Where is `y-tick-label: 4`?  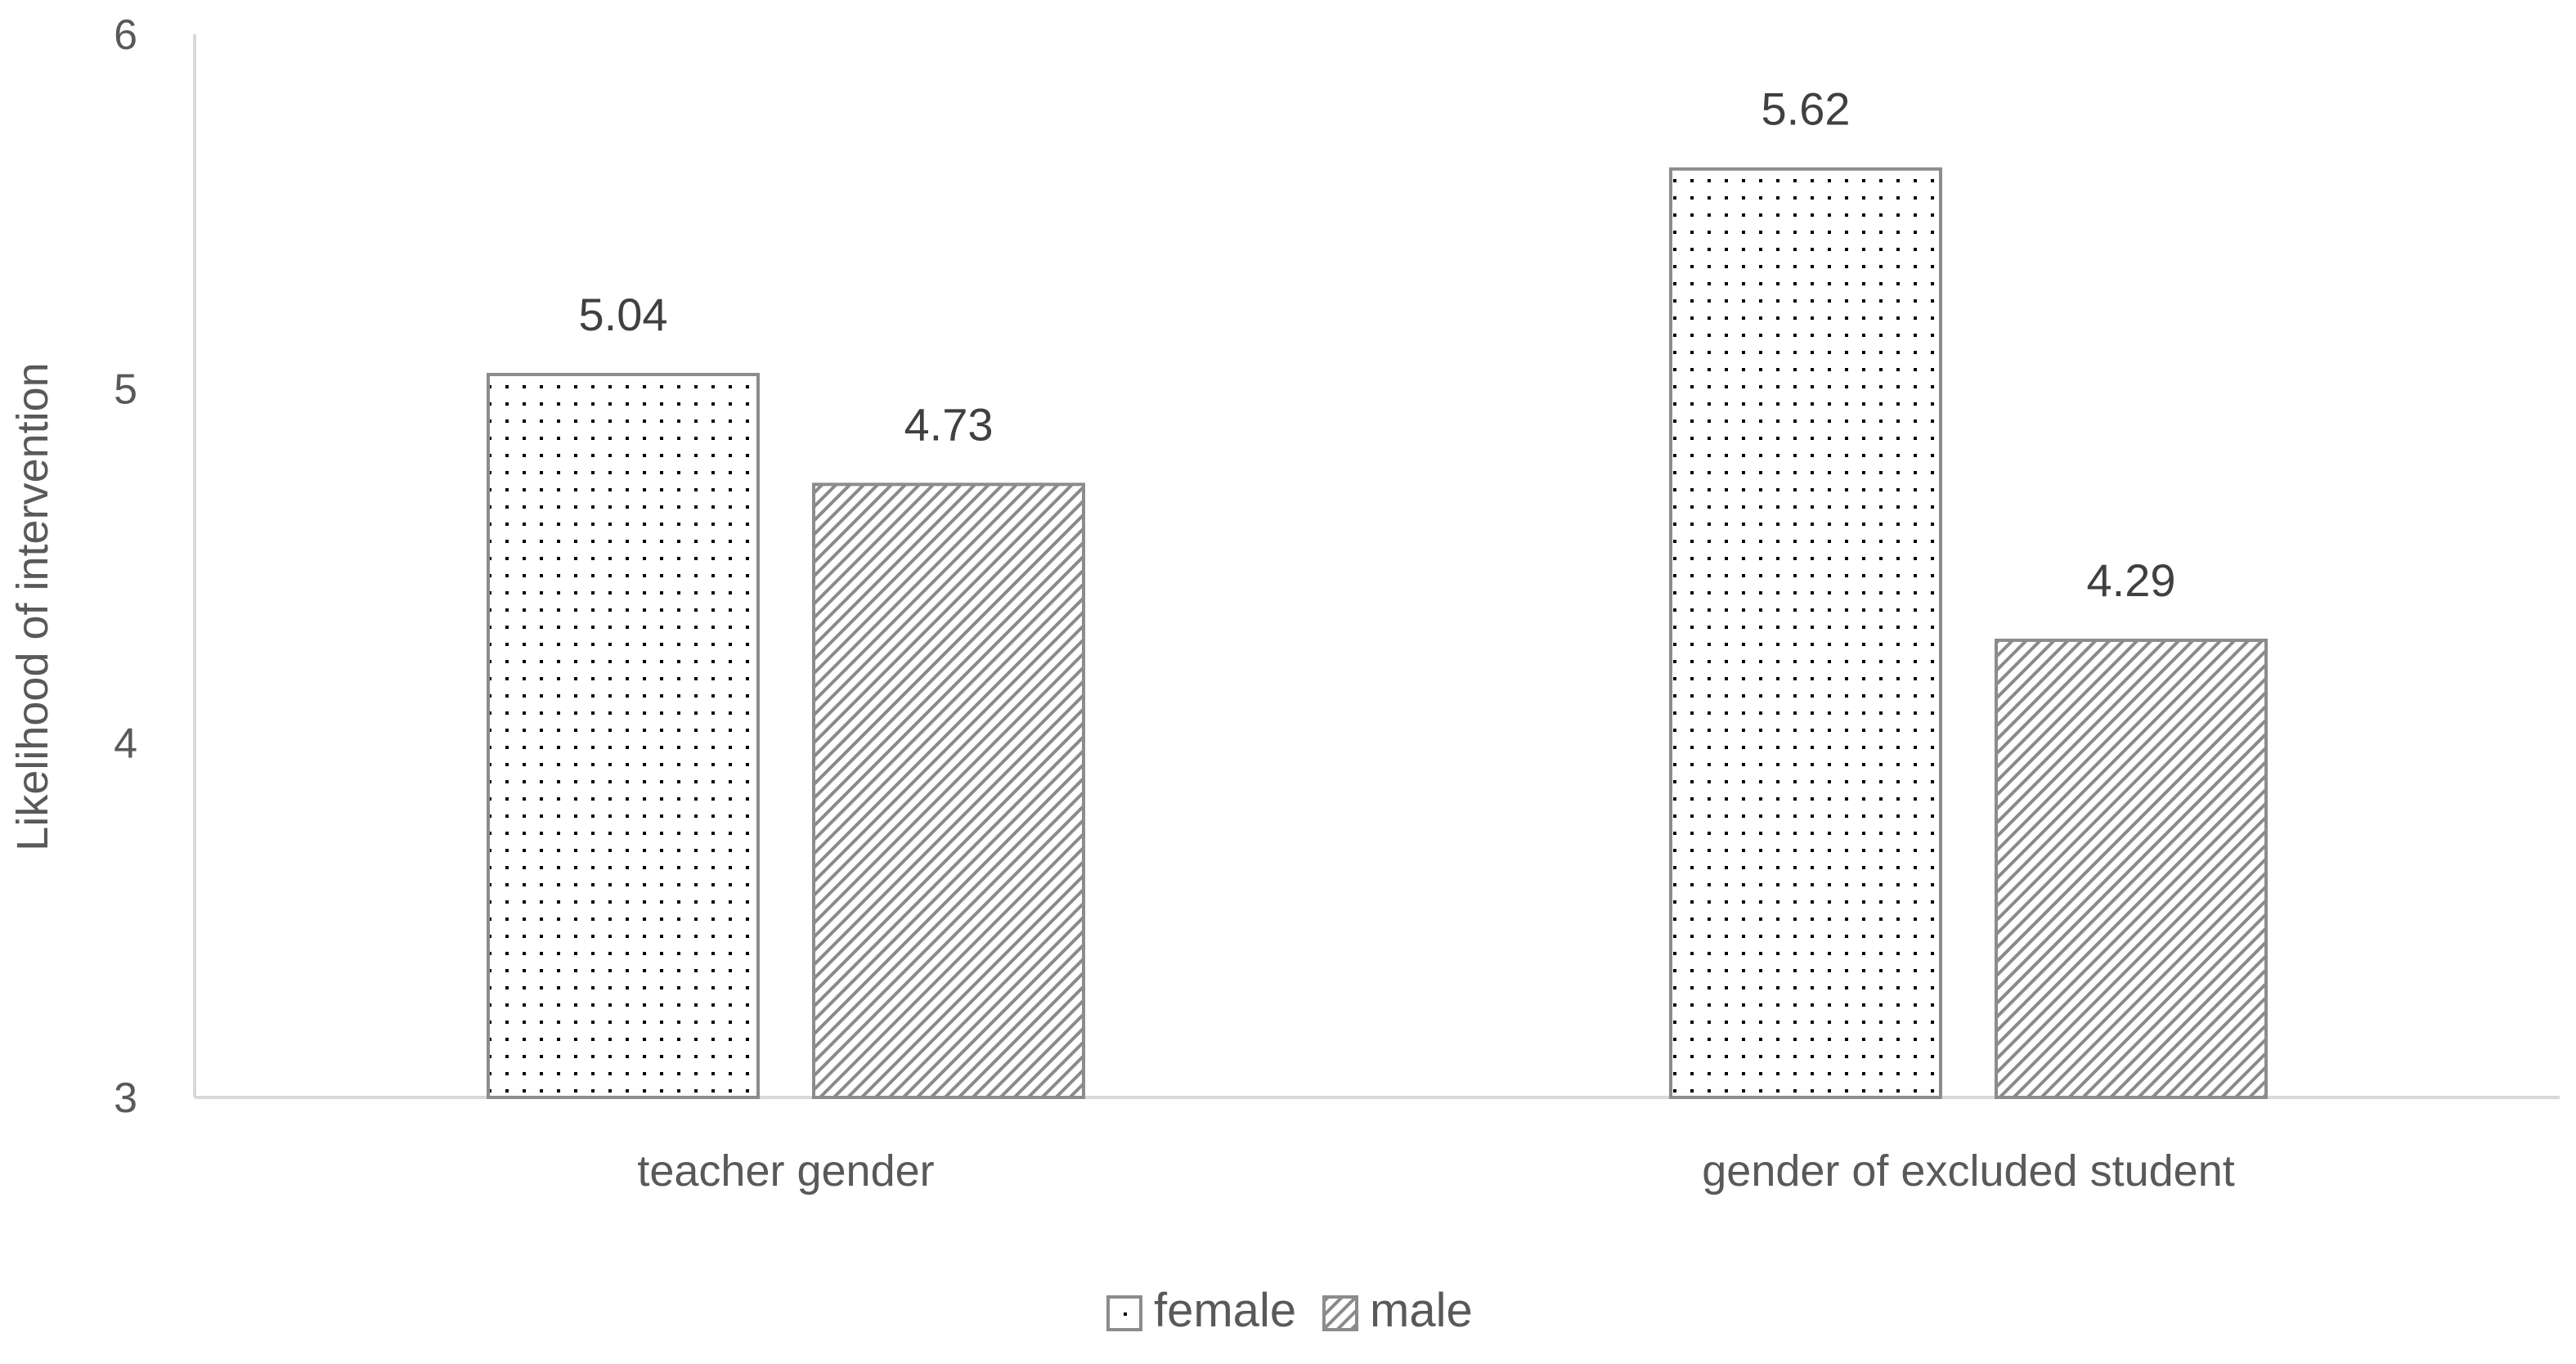 y-tick-label: 4 is located at coordinates (125, 744).